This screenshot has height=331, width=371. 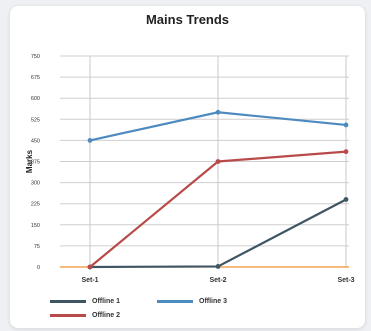 I want to click on y-tick-label: 225, so click(x=35, y=205).